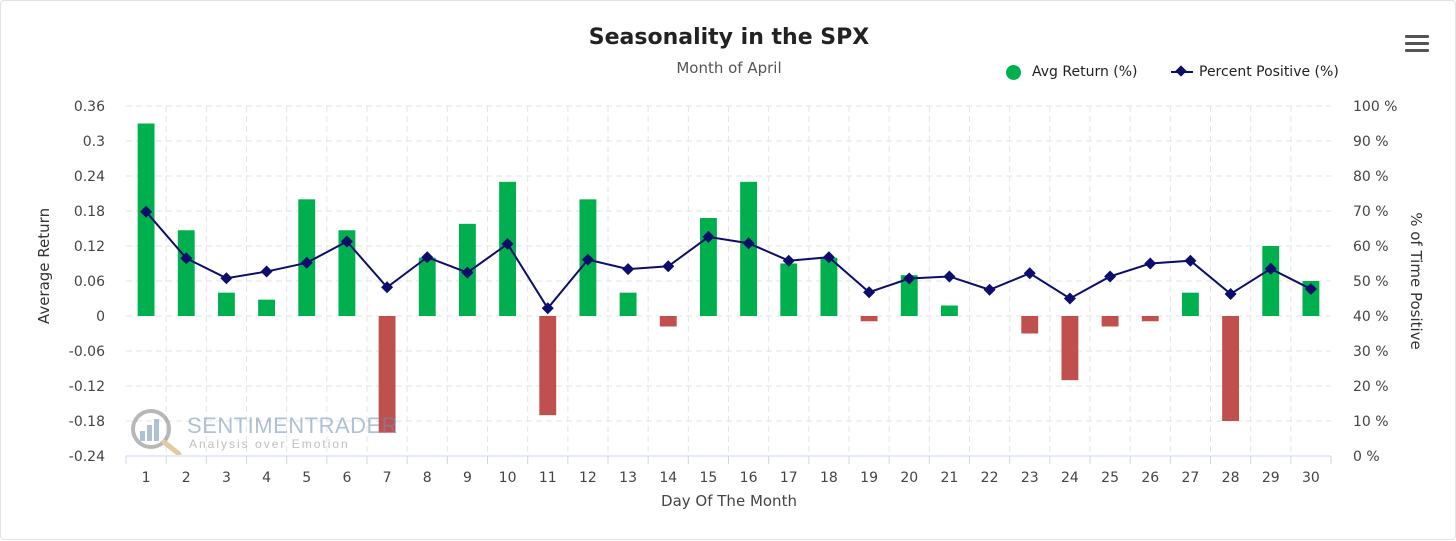 The image size is (1456, 541). What do you see at coordinates (100, 317) in the screenshot?
I see `y-tick-label: 0` at bounding box center [100, 317].